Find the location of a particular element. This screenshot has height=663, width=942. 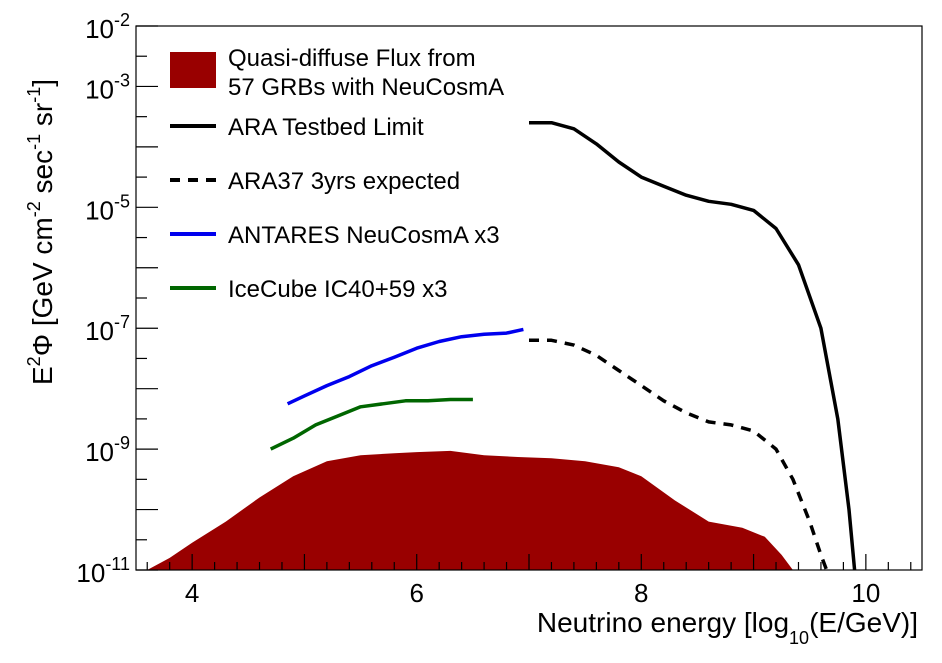

y-axis-title-c-sup: -1 is located at coordinates (34, 142).